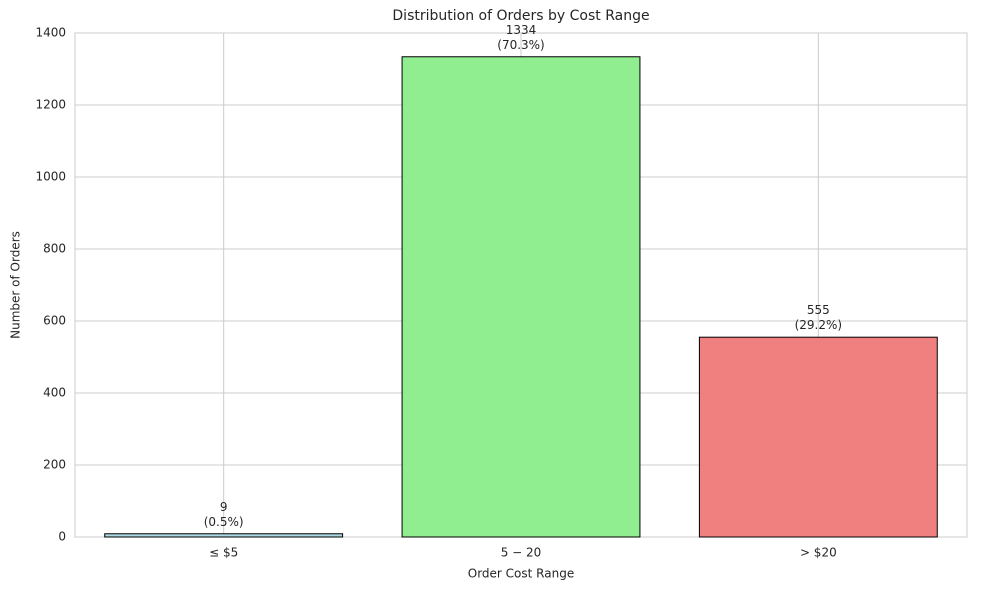 This screenshot has width=989, height=590. I want to click on y-tick-label: 400, so click(54, 393).